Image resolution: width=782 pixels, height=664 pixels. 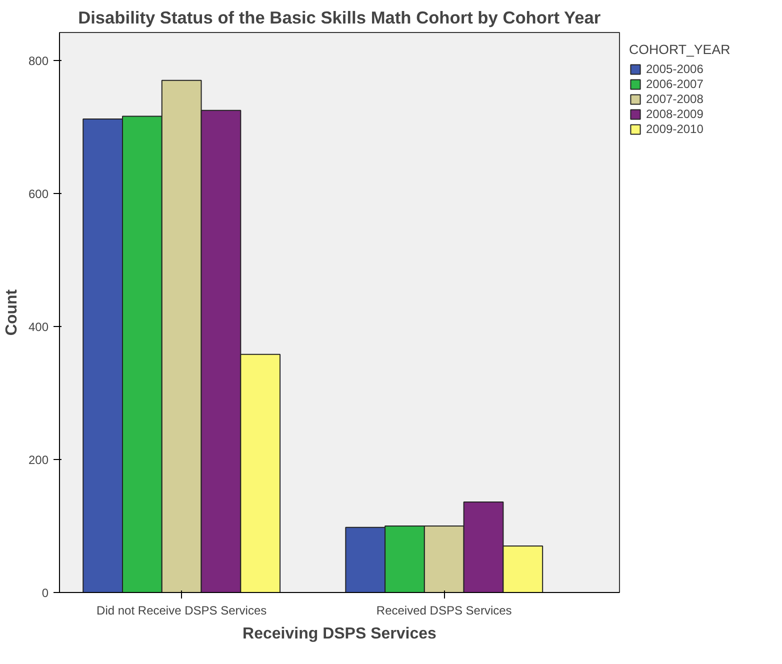 I want to click on x-tick-label: Did not Receive DSPS Services, so click(x=181, y=611).